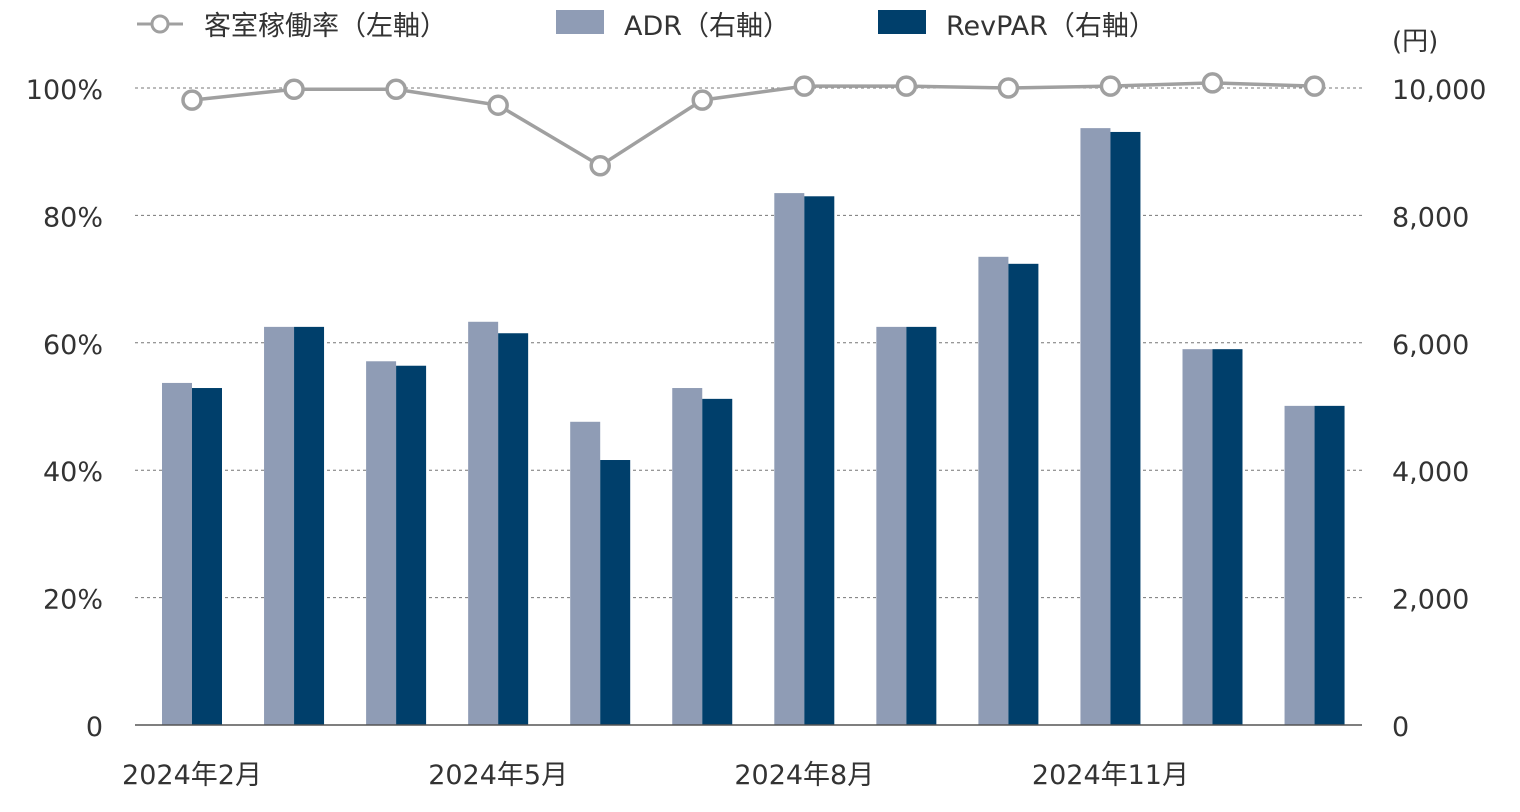  What do you see at coordinates (1439, 409) in the screenshot?
I see `right-axis-ticks: 0 2,000 4,000 6,000 8,000 10,000` at bounding box center [1439, 409].